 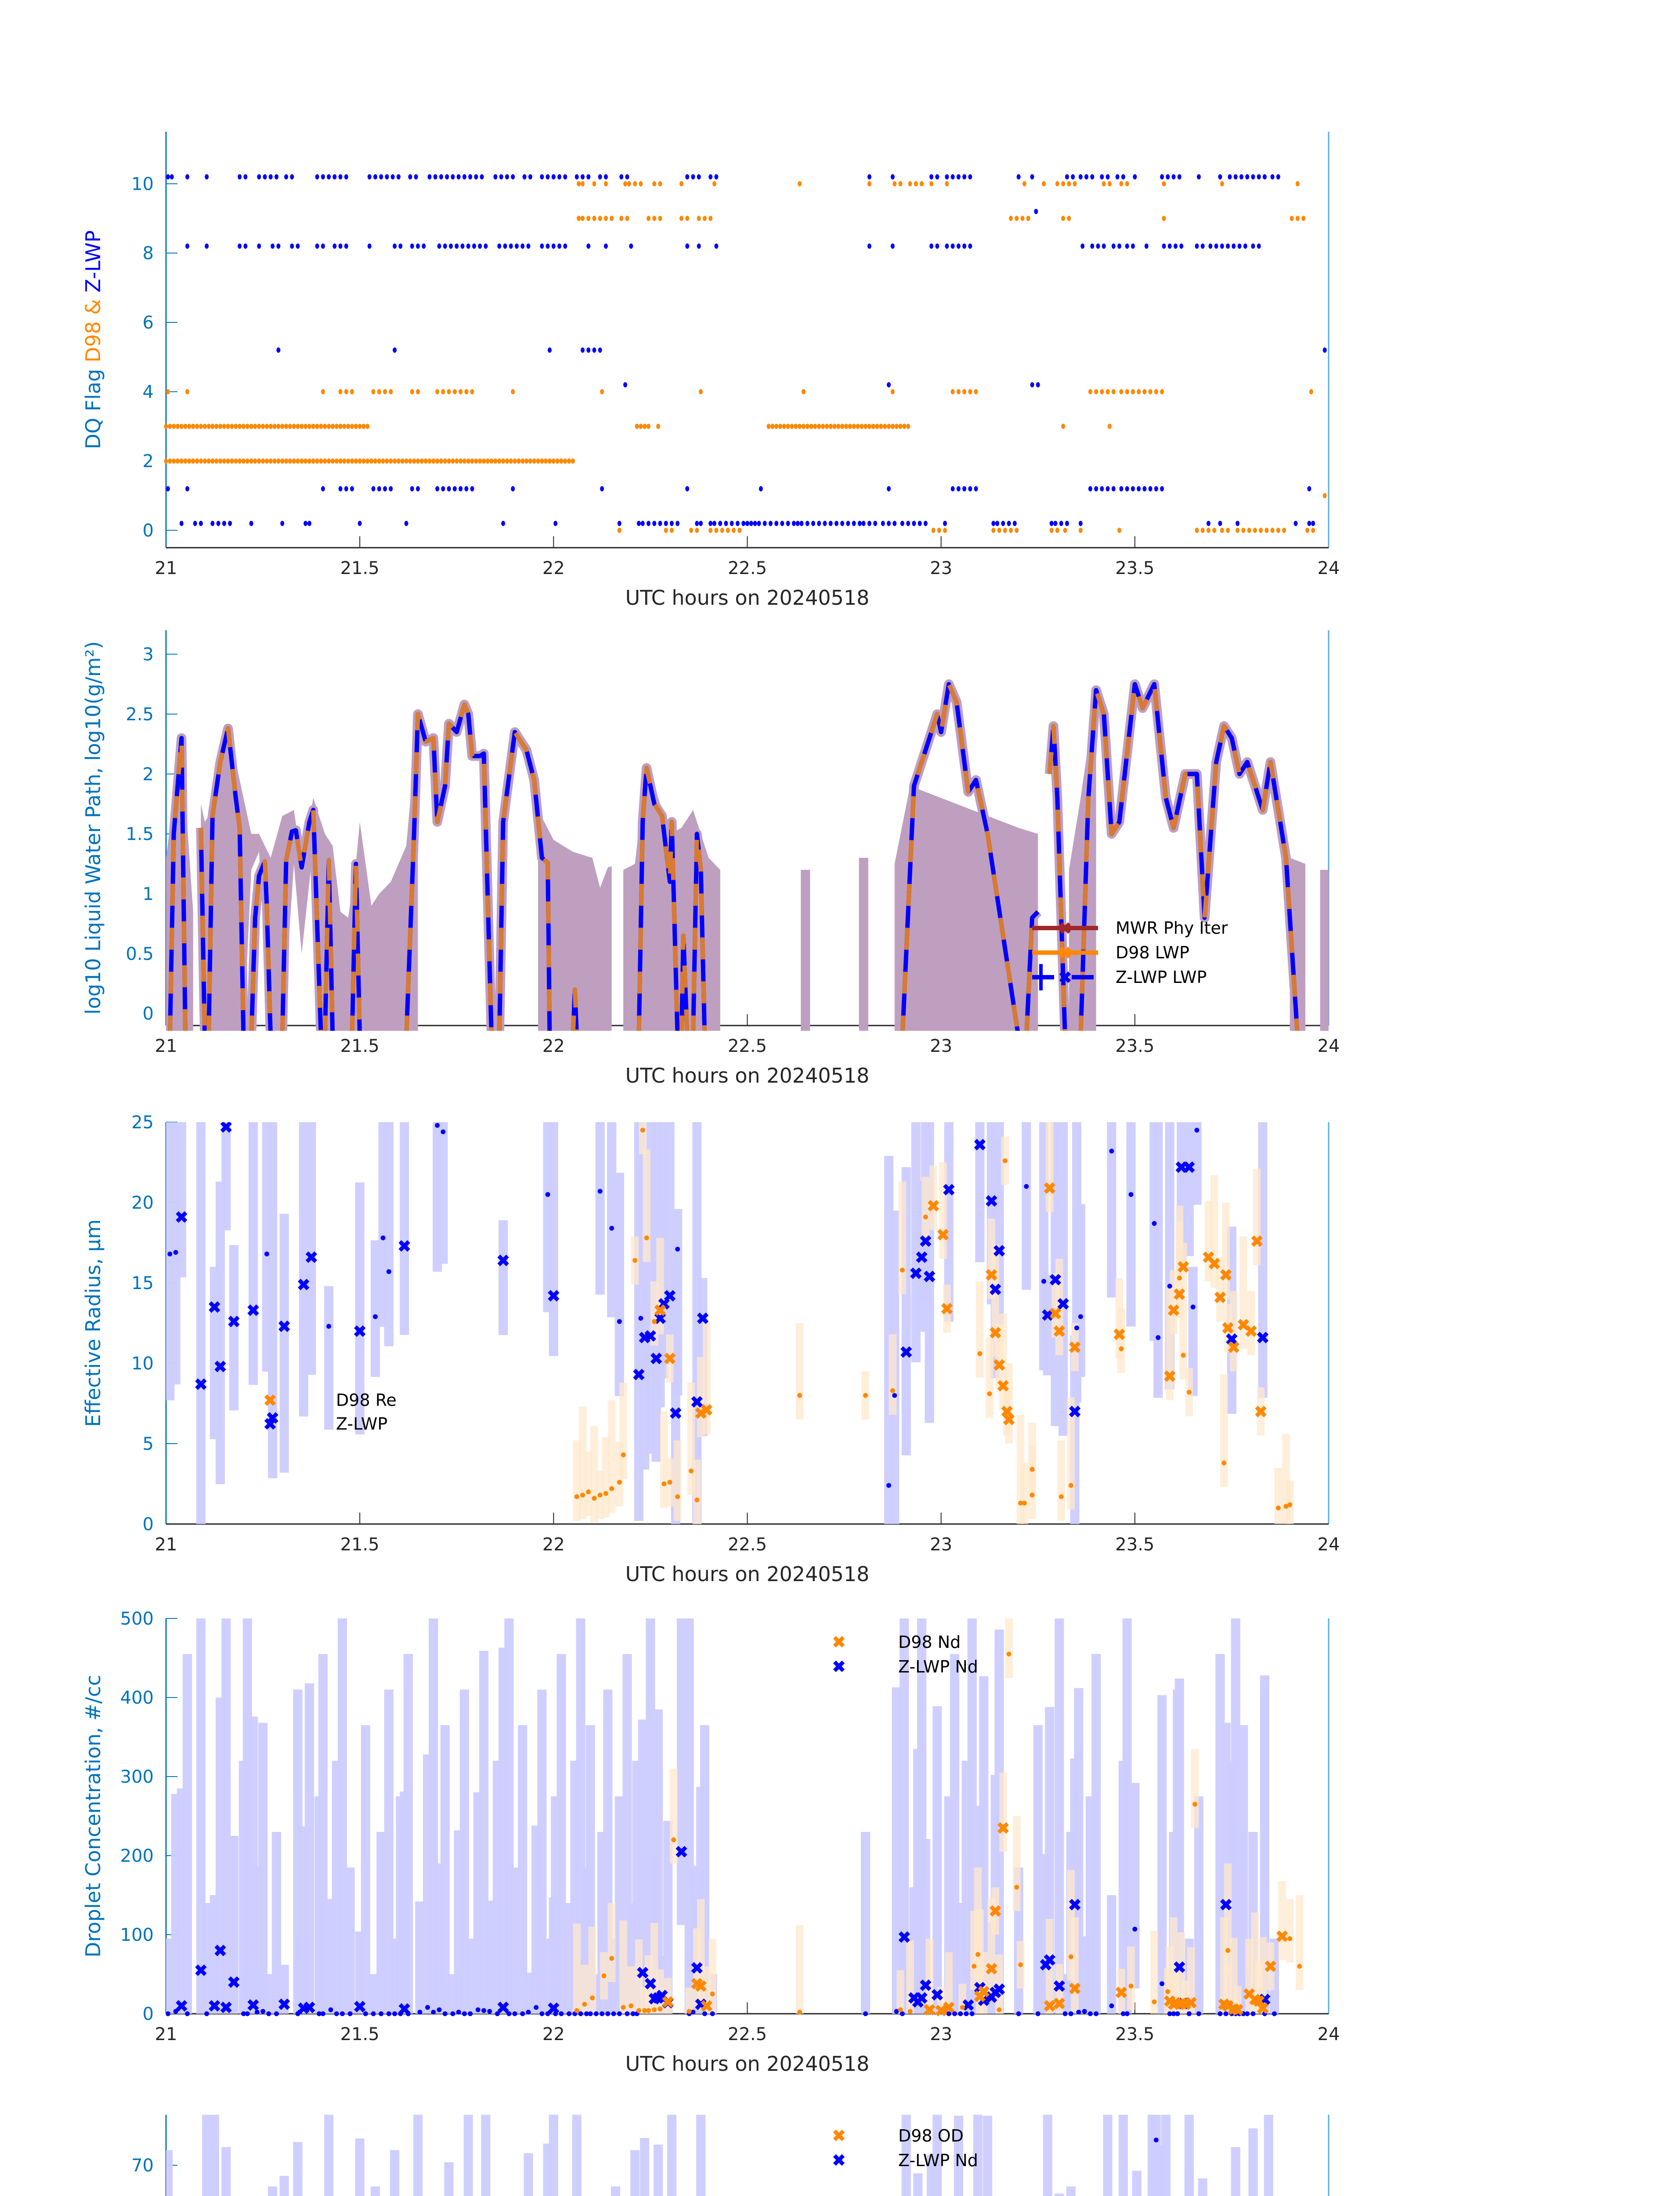 I want to click on y-tick-label: 25, so click(x=142, y=1122).